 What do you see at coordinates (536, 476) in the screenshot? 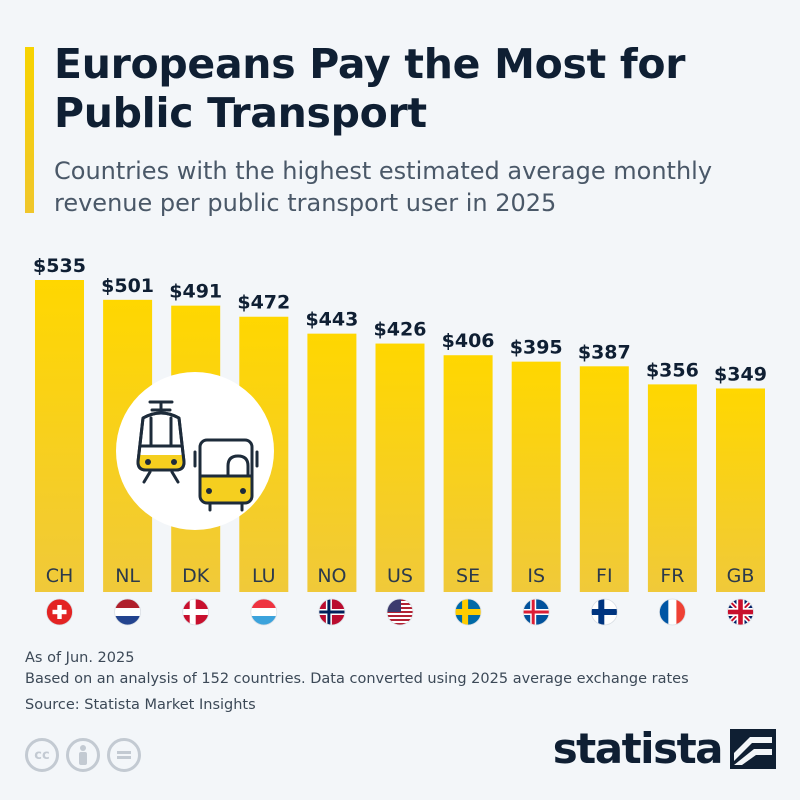
I see `bar-is` at bounding box center [536, 476].